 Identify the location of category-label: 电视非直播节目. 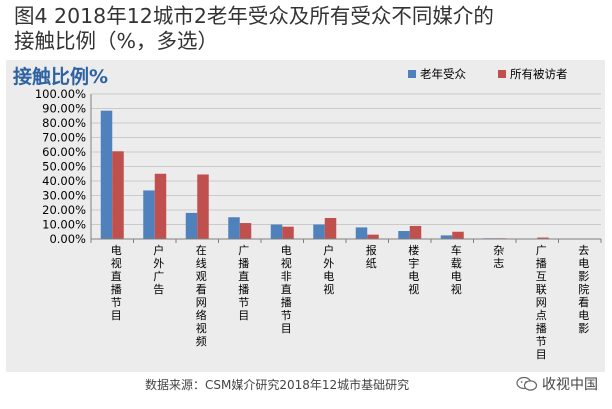
(286, 289).